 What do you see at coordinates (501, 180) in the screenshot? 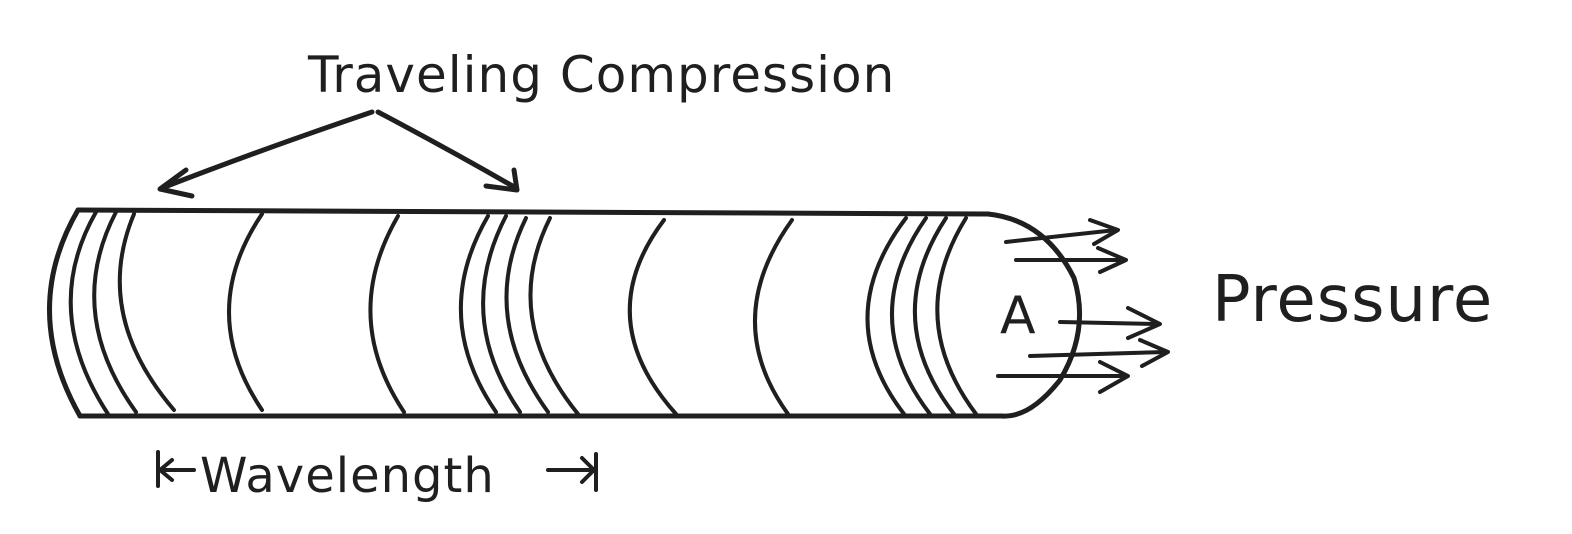
I see `callout-arrow-right-head` at bounding box center [501, 180].